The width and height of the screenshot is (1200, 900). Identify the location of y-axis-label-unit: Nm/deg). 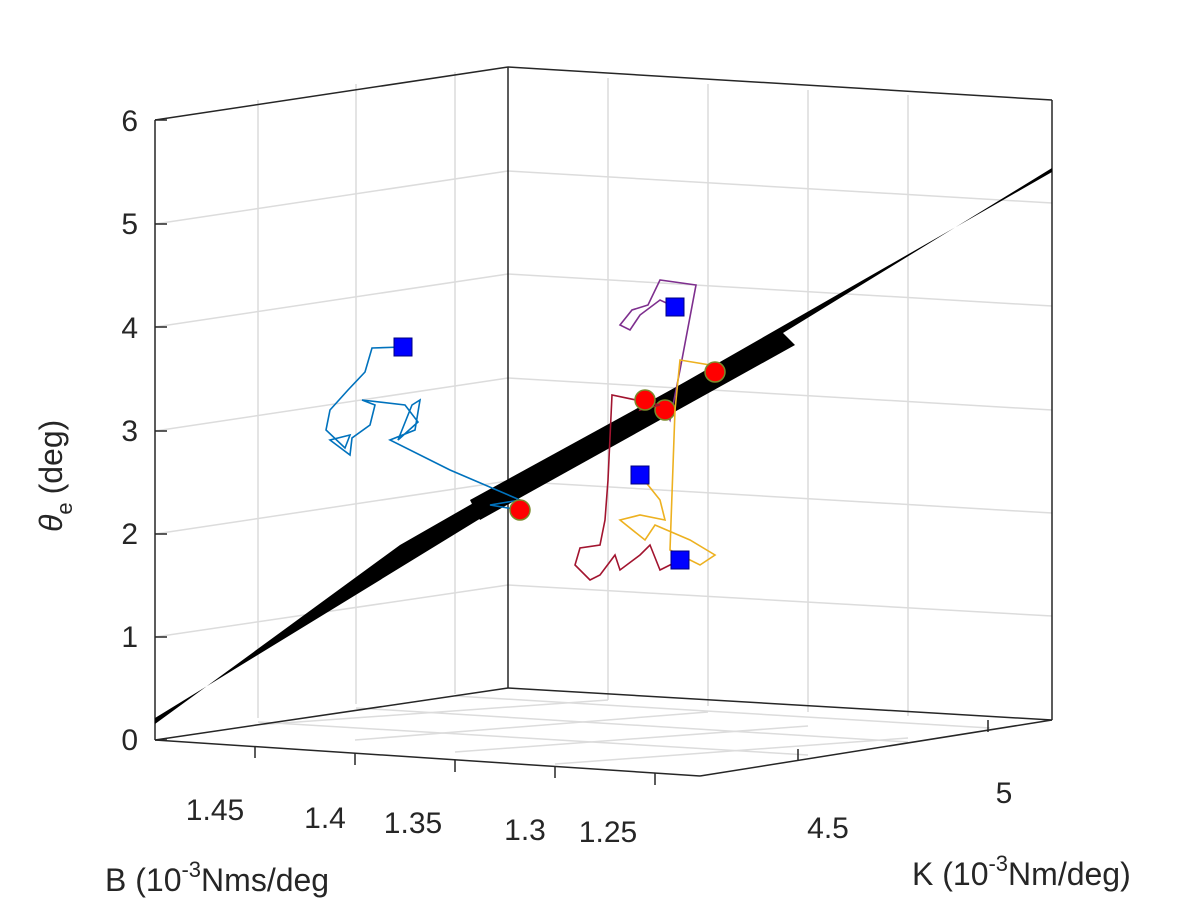
(1069, 874).